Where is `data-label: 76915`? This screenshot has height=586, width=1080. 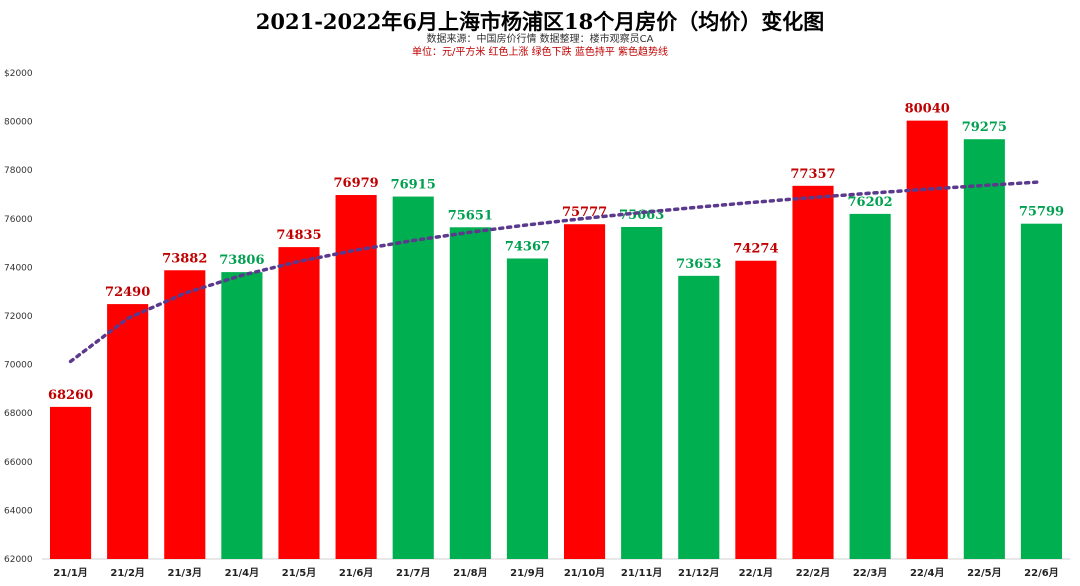
data-label: 76915 is located at coordinates (413, 185).